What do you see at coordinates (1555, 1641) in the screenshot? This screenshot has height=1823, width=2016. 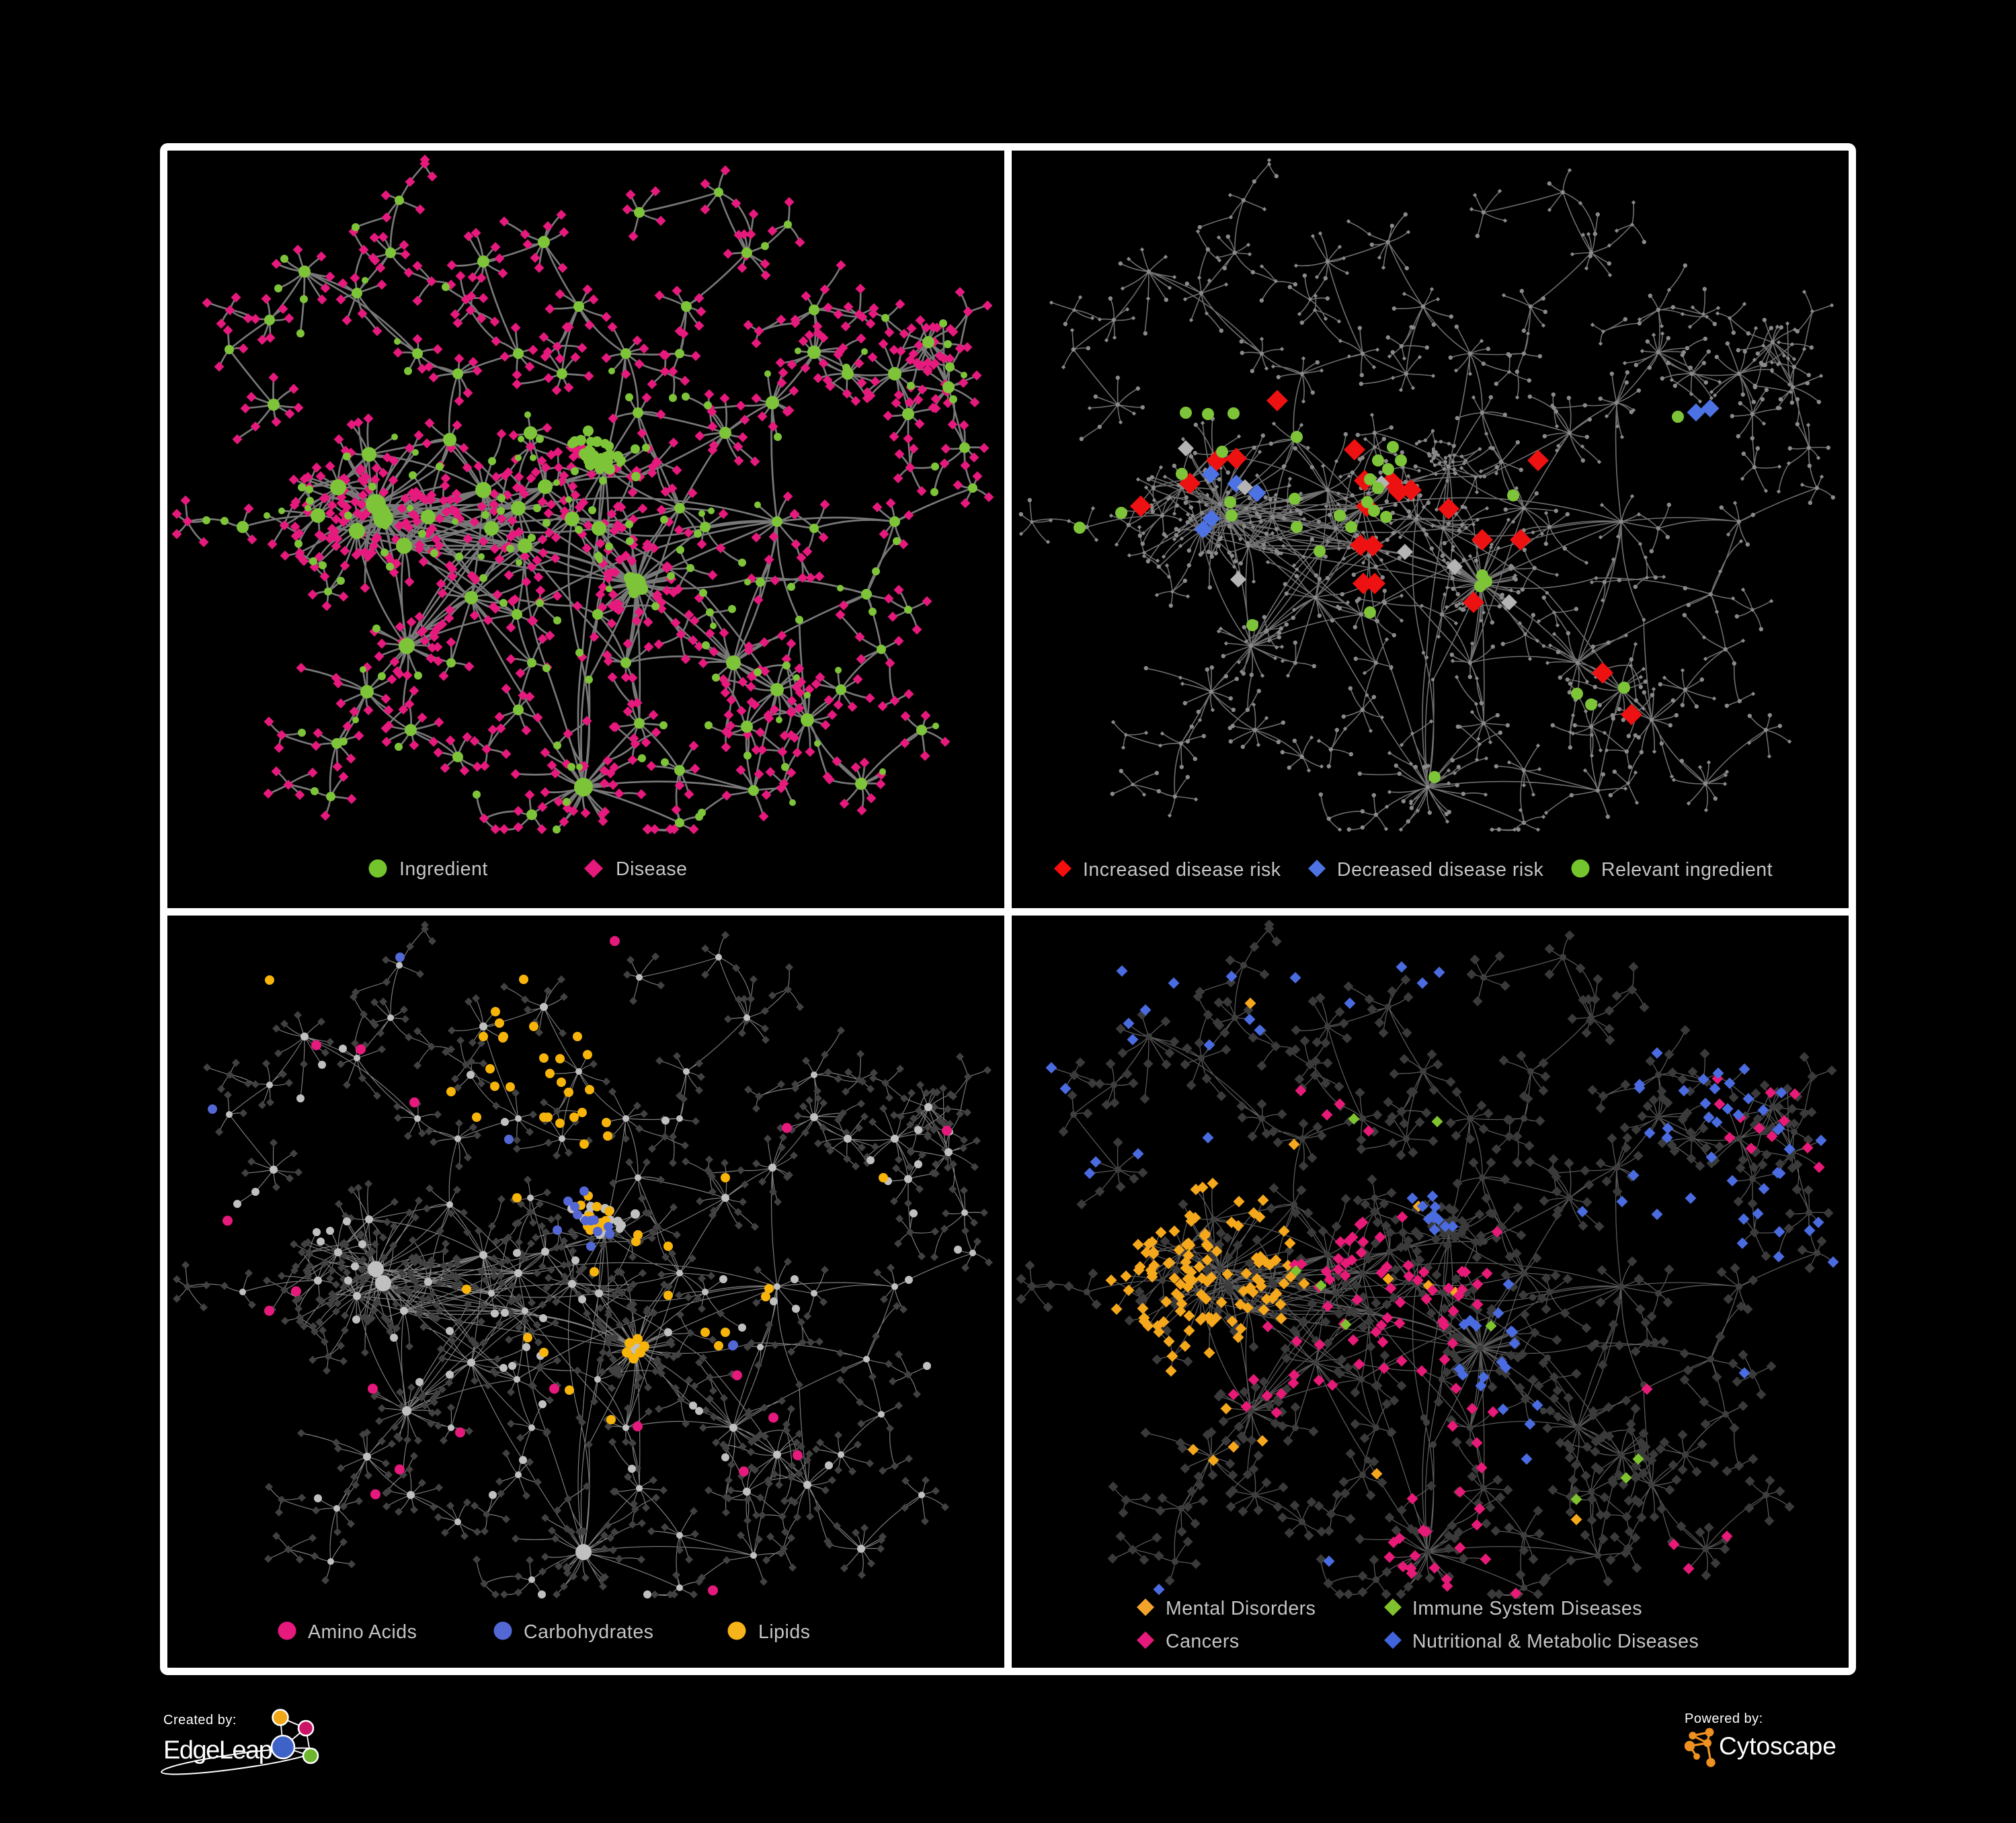 I see `svg-text:Nutritional & Metabolic Diseas: Nutritional & Metabolic Diseases` at bounding box center [1555, 1641].